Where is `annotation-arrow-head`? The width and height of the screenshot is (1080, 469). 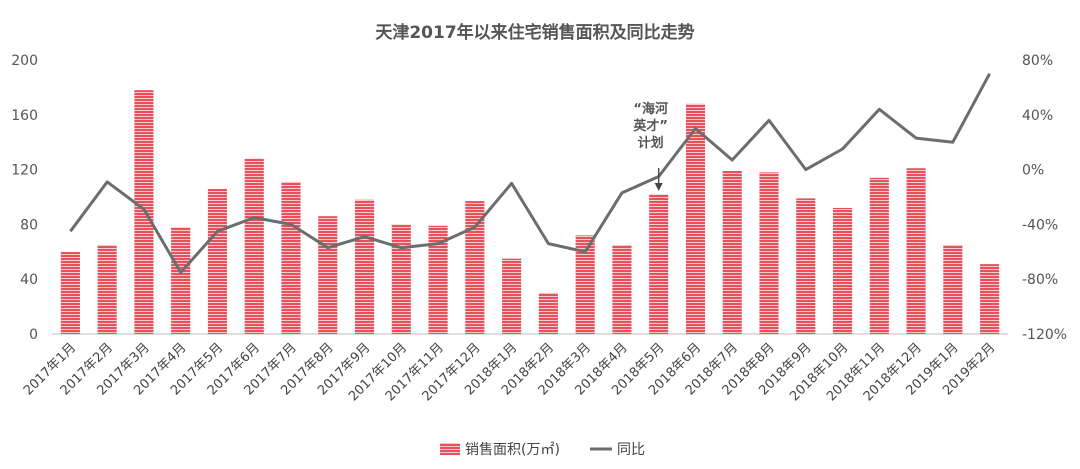 annotation-arrow-head is located at coordinates (658, 187).